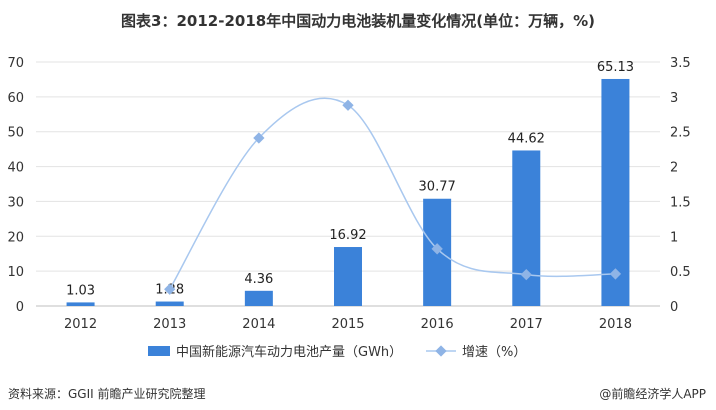 This screenshot has height=410, width=716. I want to click on y-right-tick-label: 1.5, so click(680, 202).